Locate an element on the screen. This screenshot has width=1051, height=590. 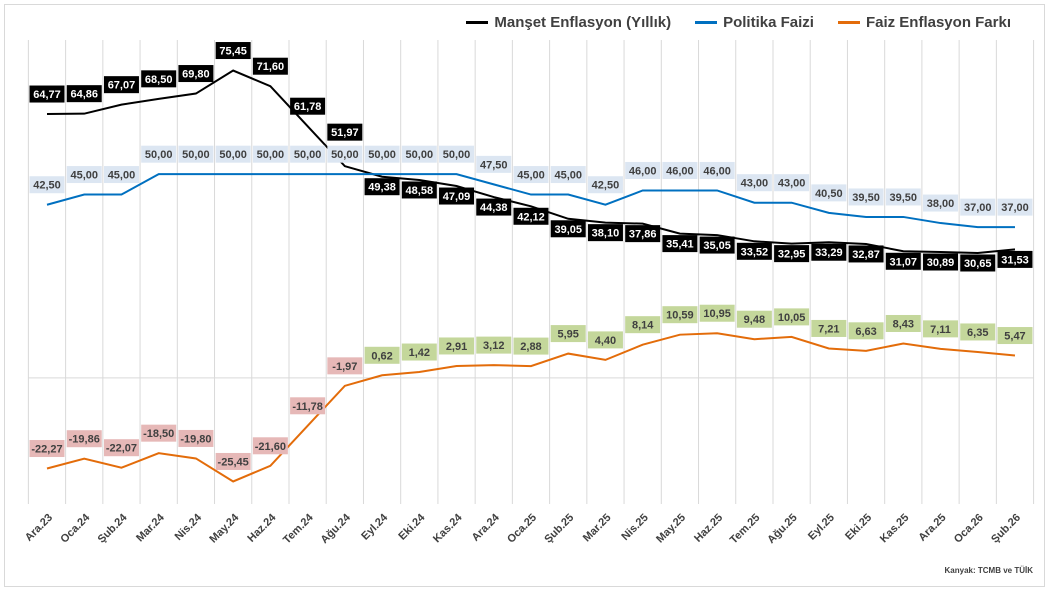
data-label: 10,95 is located at coordinates (717, 314).